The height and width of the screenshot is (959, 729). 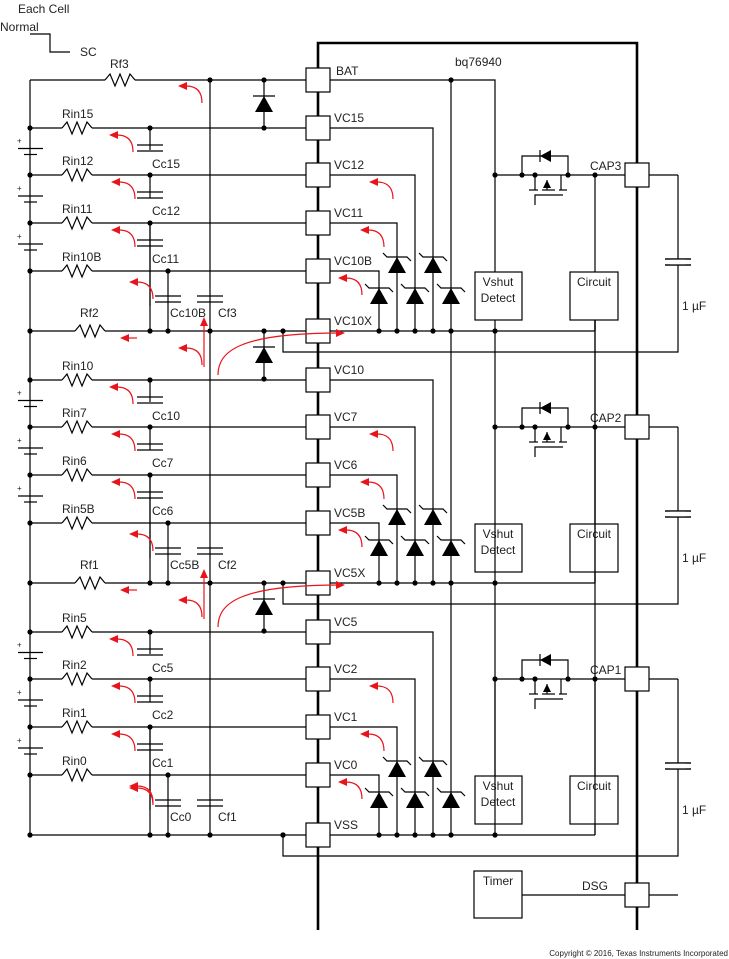 What do you see at coordinates (349, 370) in the screenshot?
I see `pin-label: VC10` at bounding box center [349, 370].